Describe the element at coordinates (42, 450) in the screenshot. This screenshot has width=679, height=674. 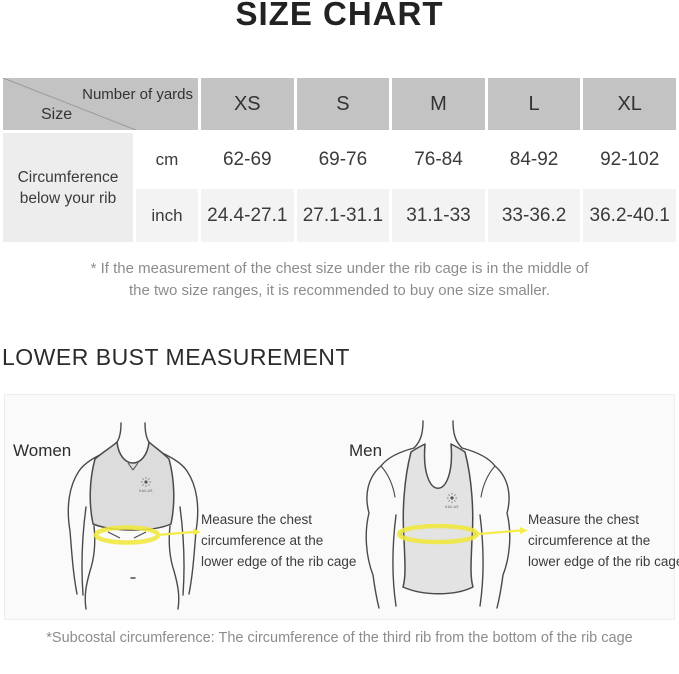
I see `women-label: Women` at that location.